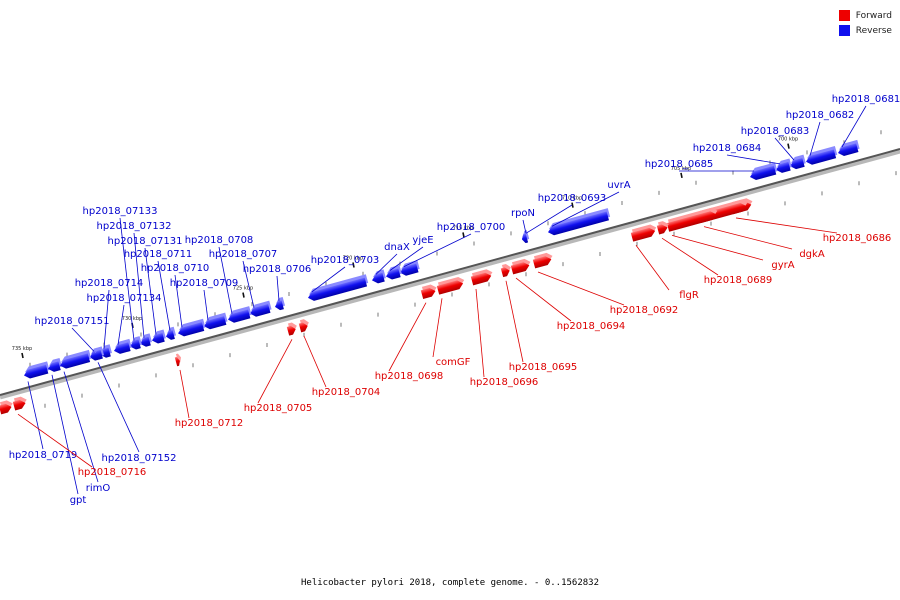 This screenshot has width=900, height=600. I want to click on legend: Forward Reverse, so click(865, 23).